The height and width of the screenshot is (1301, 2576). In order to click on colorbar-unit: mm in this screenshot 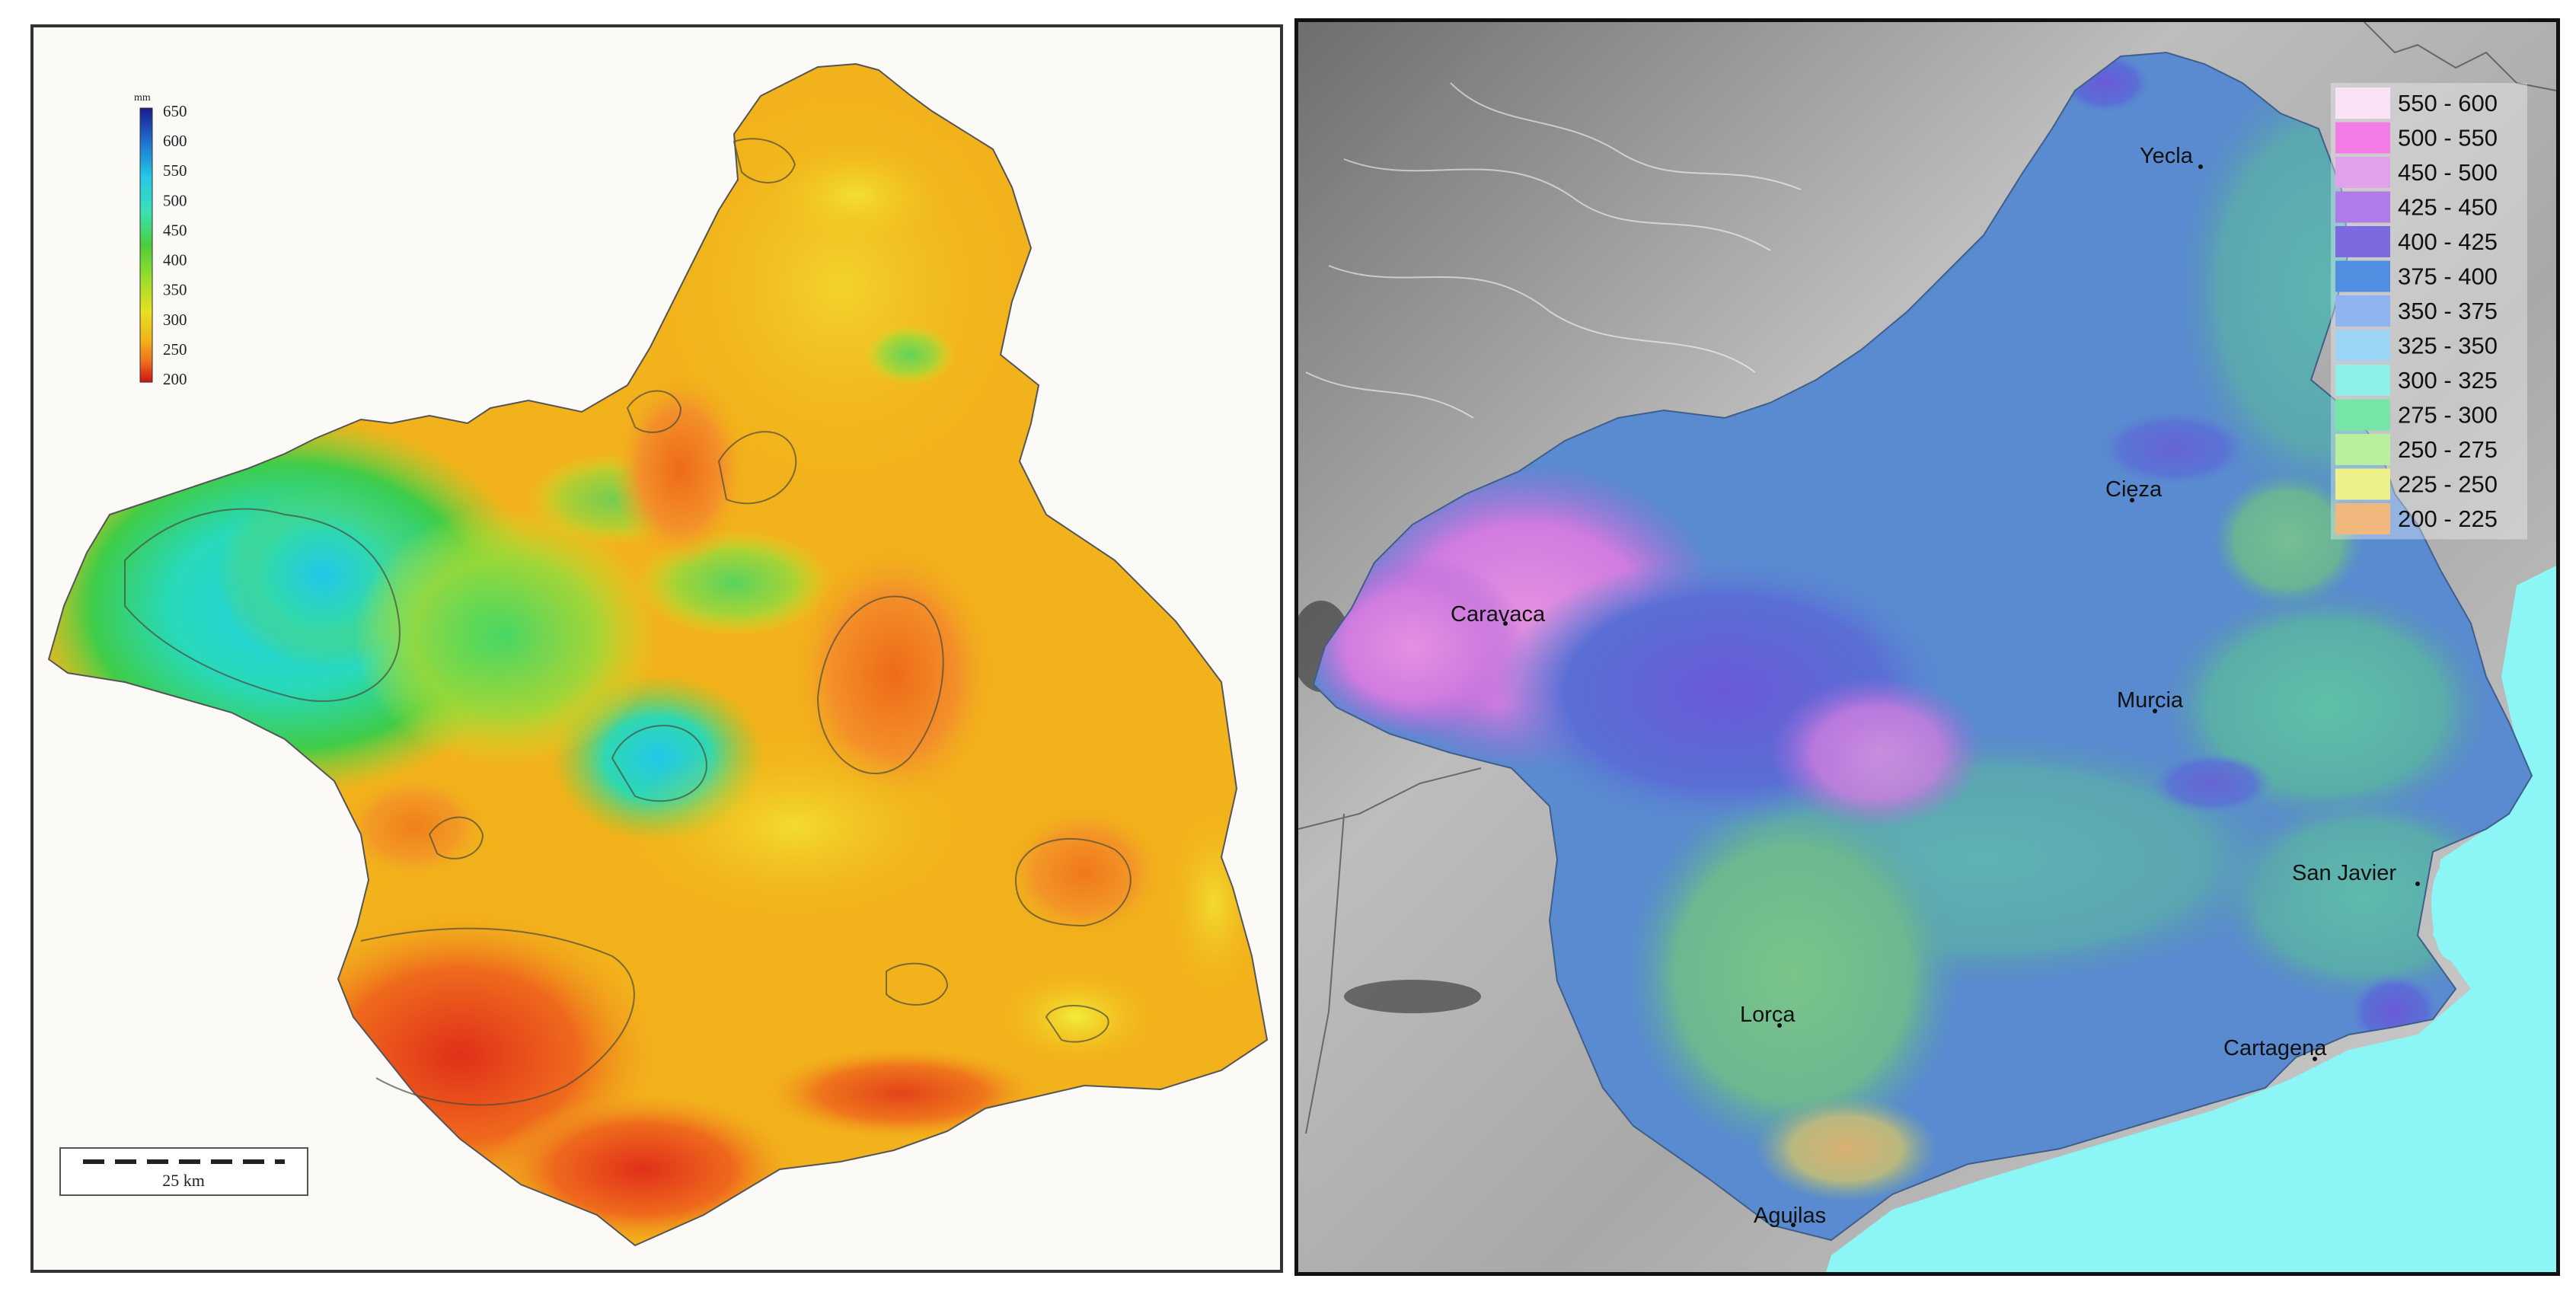, I will do `click(142, 98)`.